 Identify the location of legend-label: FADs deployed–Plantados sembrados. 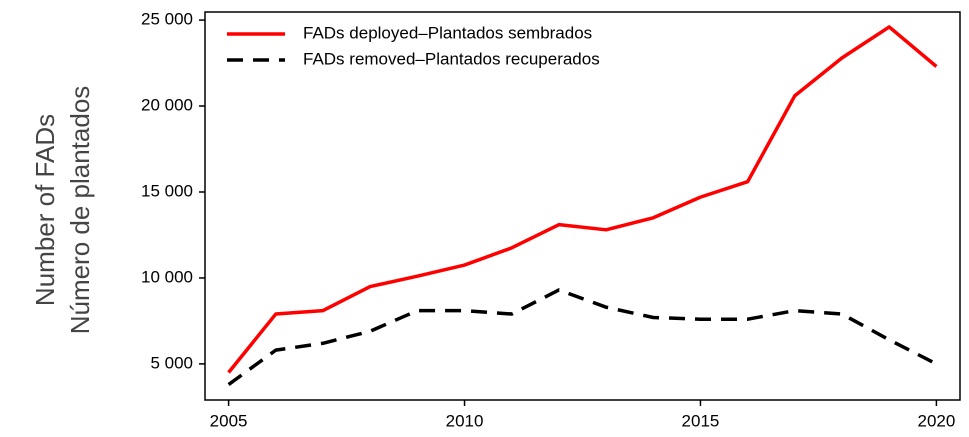
(447, 32).